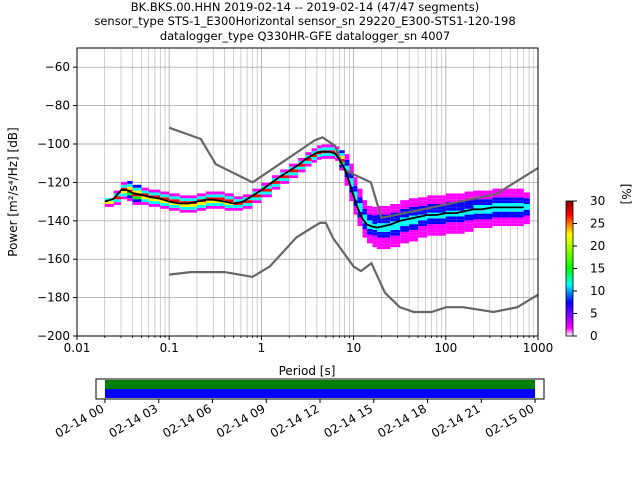 The image size is (640, 480). I want to click on colorbar-tick-label: 10, so click(597, 291).